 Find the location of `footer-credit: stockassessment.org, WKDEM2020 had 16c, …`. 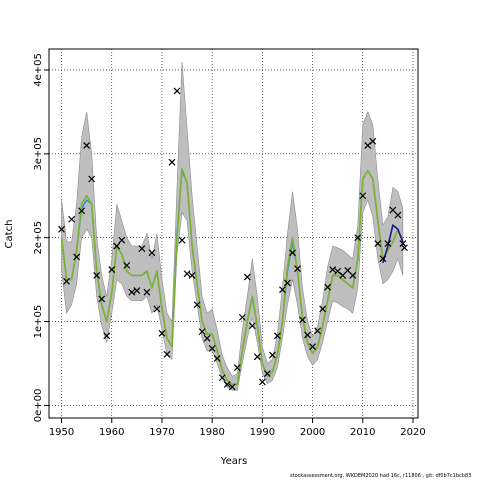

footer-credit: stockassessment.org, WKDEM2020 had 16c, … is located at coordinates (381, 476).